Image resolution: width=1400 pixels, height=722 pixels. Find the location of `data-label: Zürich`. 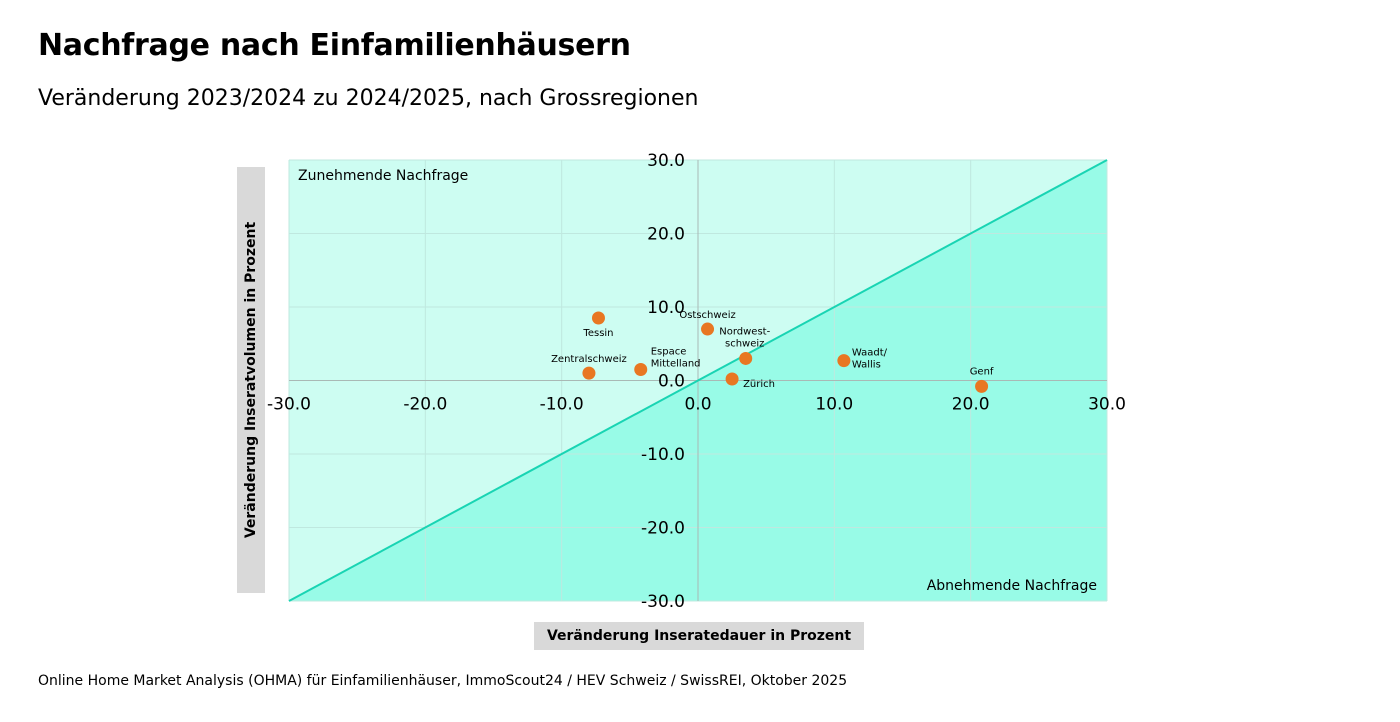

data-label: Zürich is located at coordinates (759, 384).